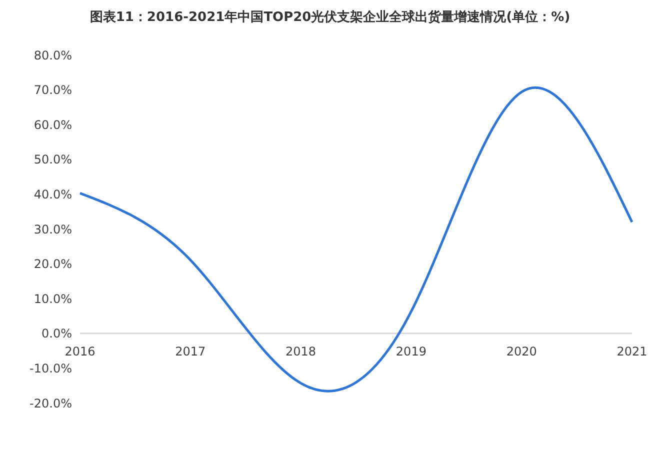 The image size is (660, 455). What do you see at coordinates (53, 194) in the screenshot?
I see `y-tick-label: 40.0%` at bounding box center [53, 194].